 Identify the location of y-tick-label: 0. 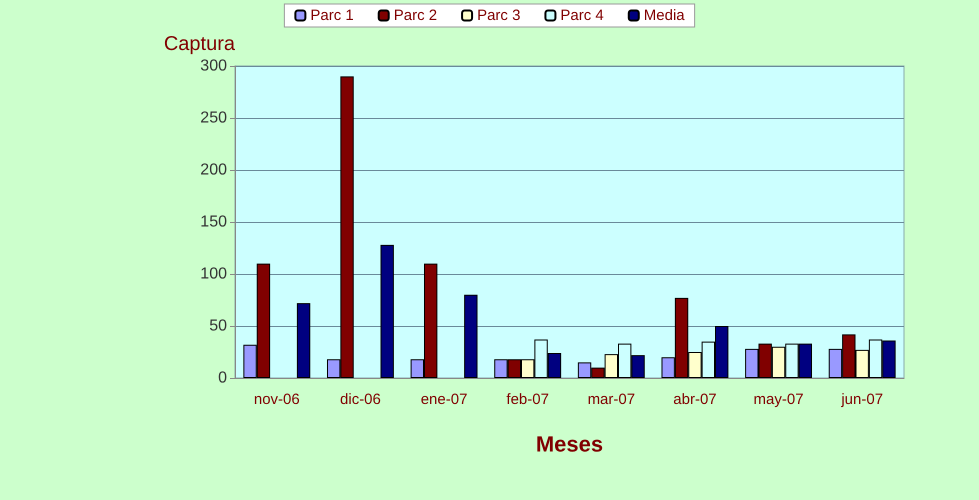
(223, 378).